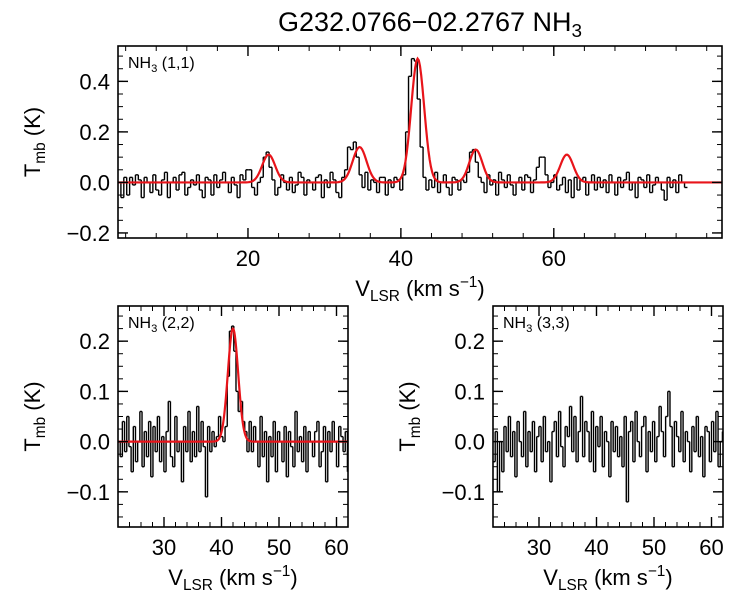 This screenshot has height=600, width=750. Describe the element at coordinates (139, 63) in the screenshot. I see `chart-p11-panel-label-main: NH` at that location.